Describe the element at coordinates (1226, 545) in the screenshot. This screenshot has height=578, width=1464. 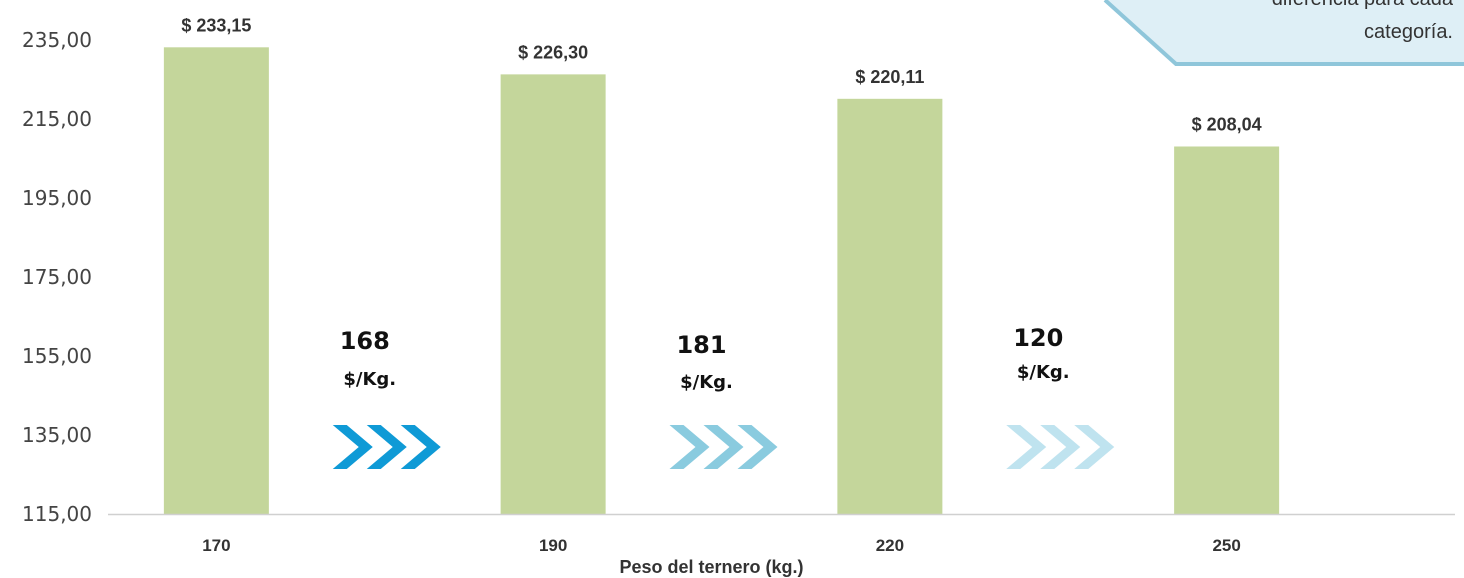
I see `x-tick-label: 250` at that location.